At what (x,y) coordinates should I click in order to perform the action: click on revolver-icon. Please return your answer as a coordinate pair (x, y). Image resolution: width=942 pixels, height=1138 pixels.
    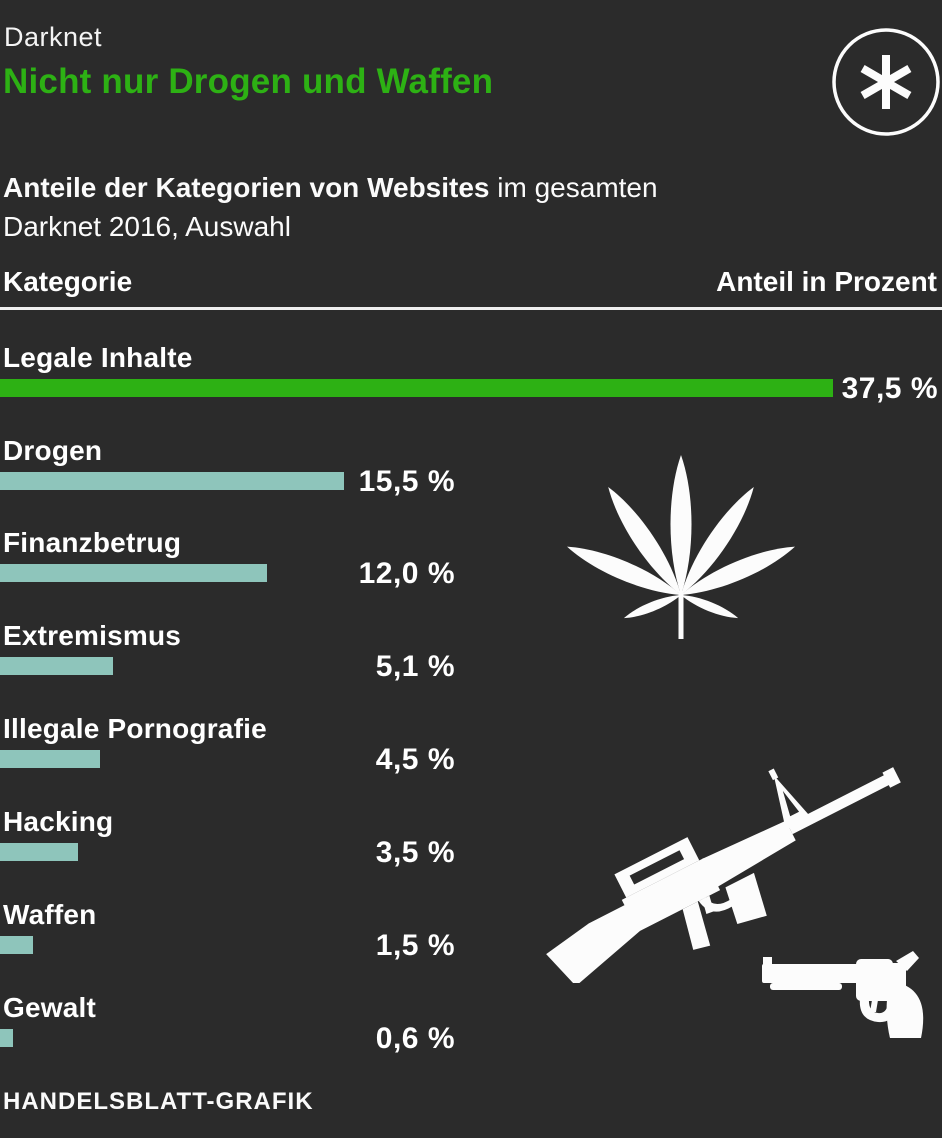
    Looking at the image, I should click on (845, 994).